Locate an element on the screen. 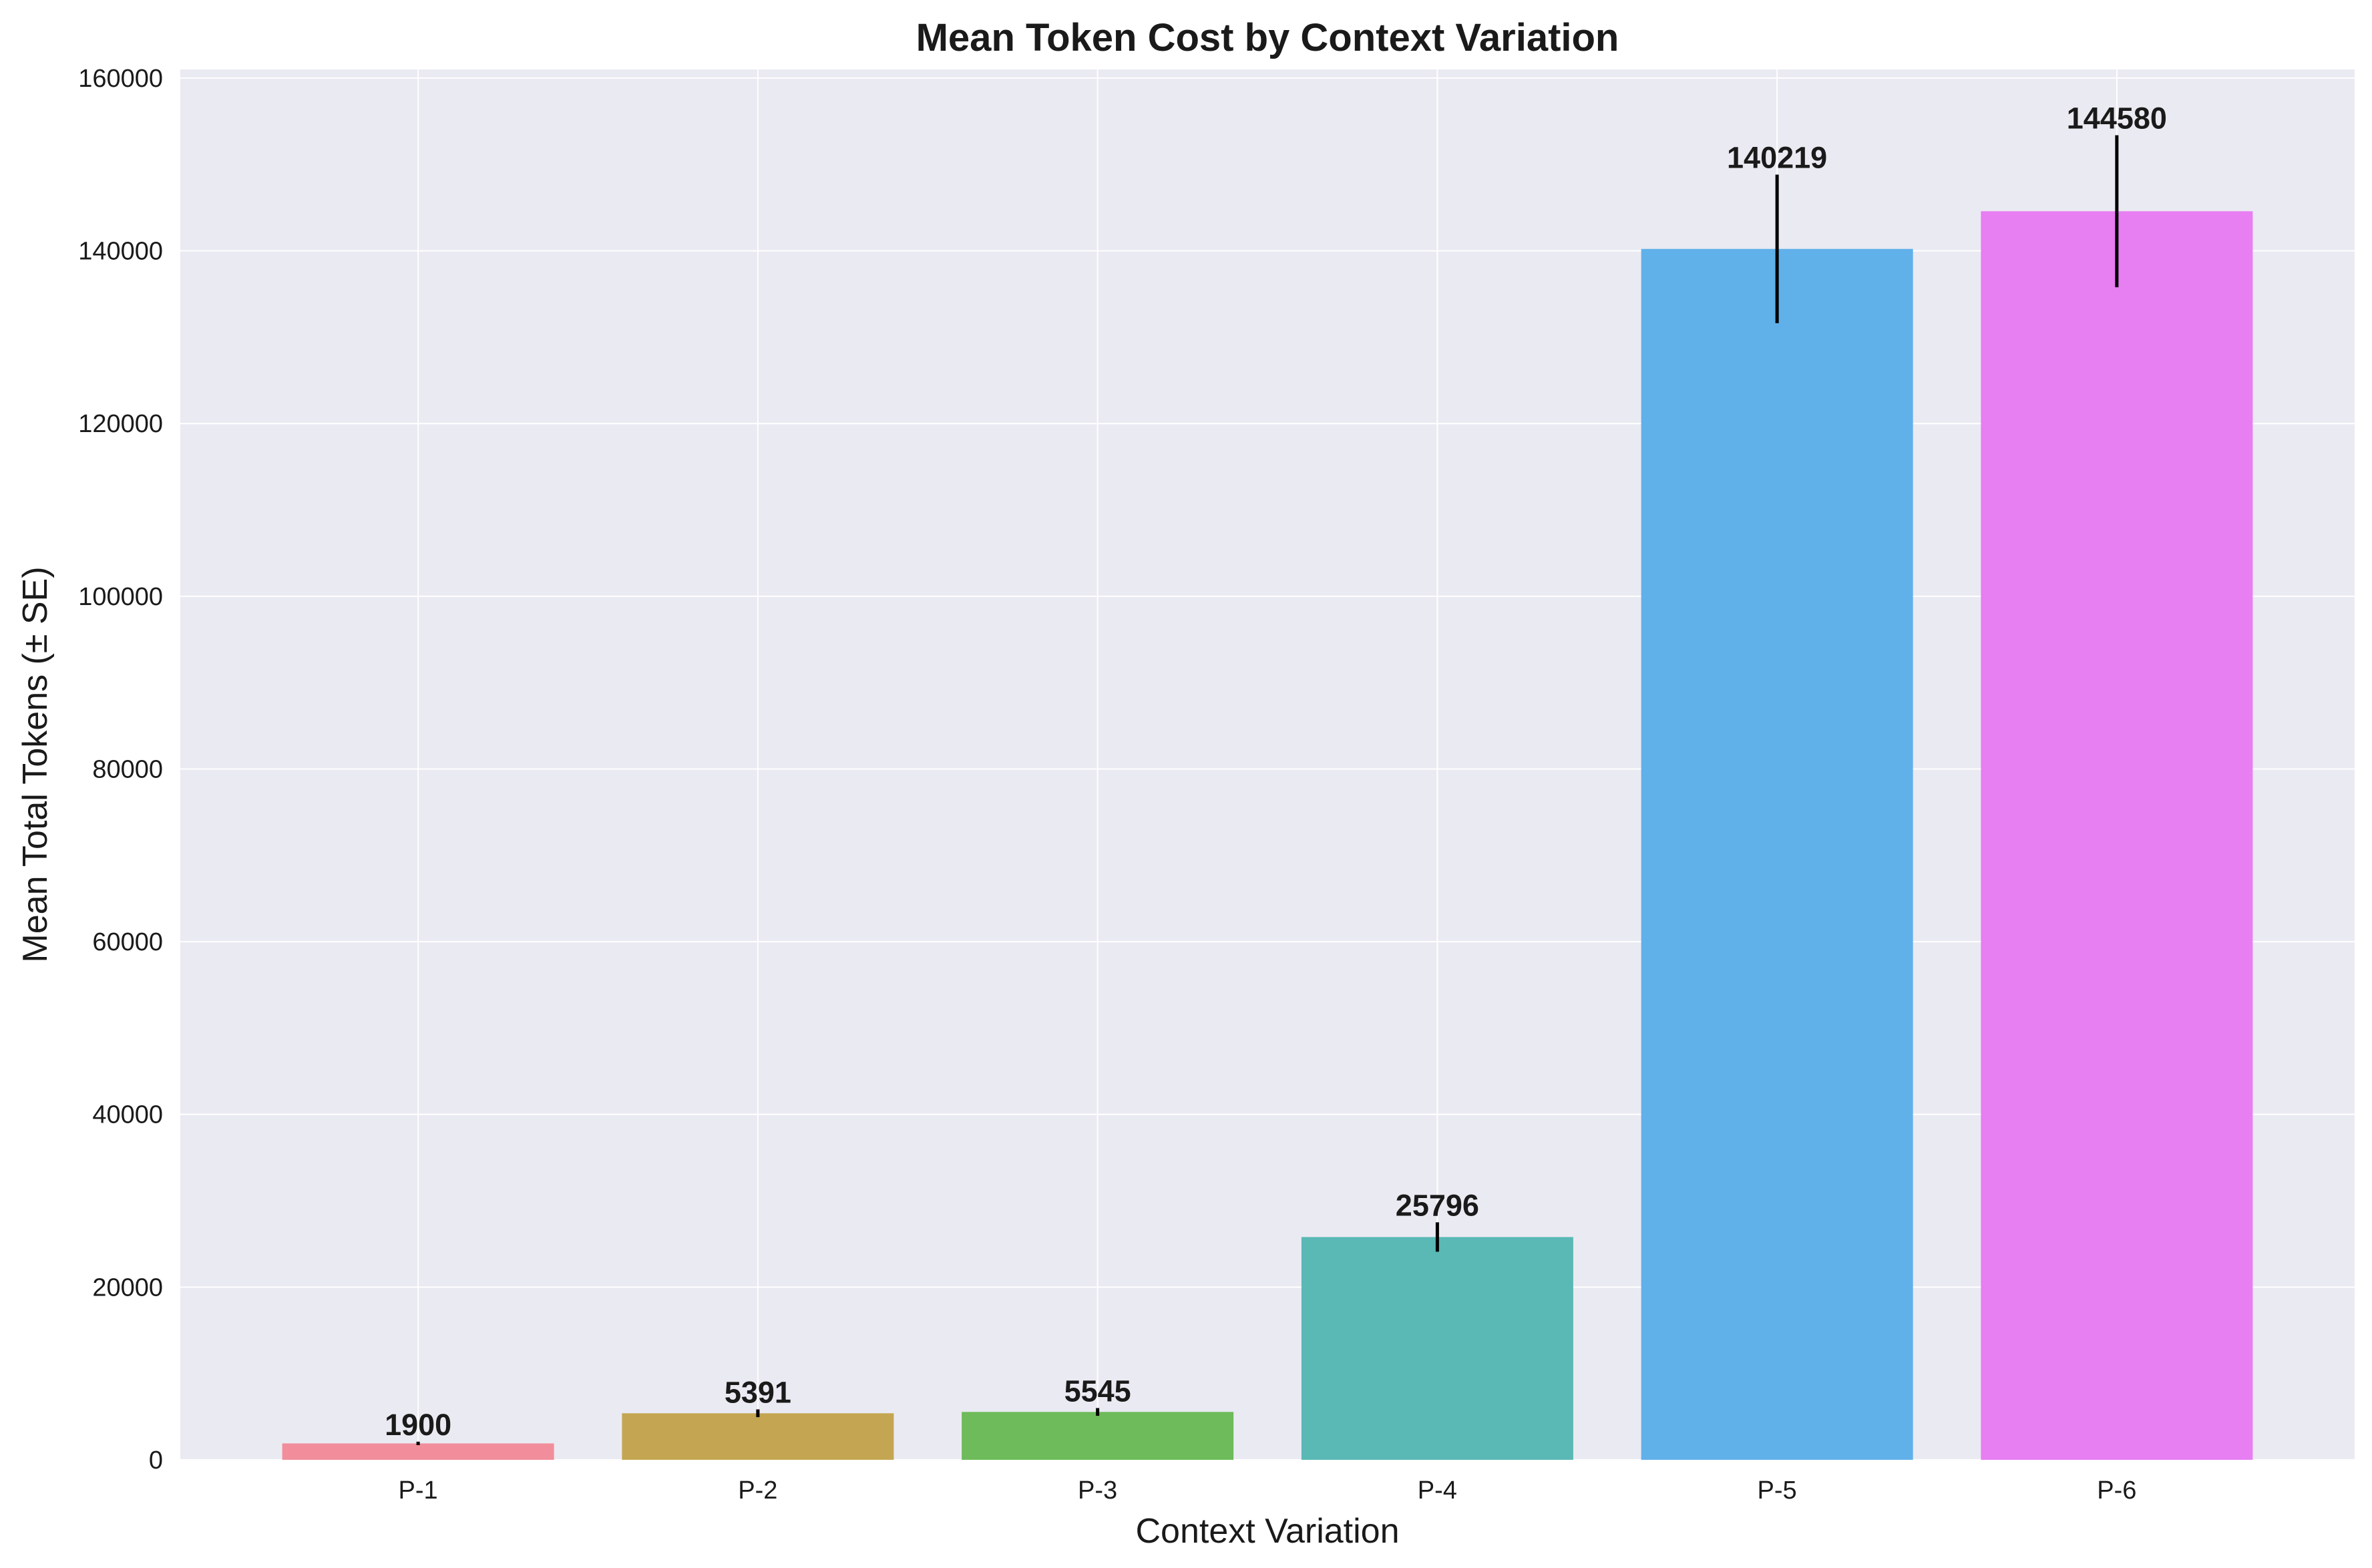 This screenshot has height=1568, width=2372. y-tick-label: 0 is located at coordinates (156, 1460).